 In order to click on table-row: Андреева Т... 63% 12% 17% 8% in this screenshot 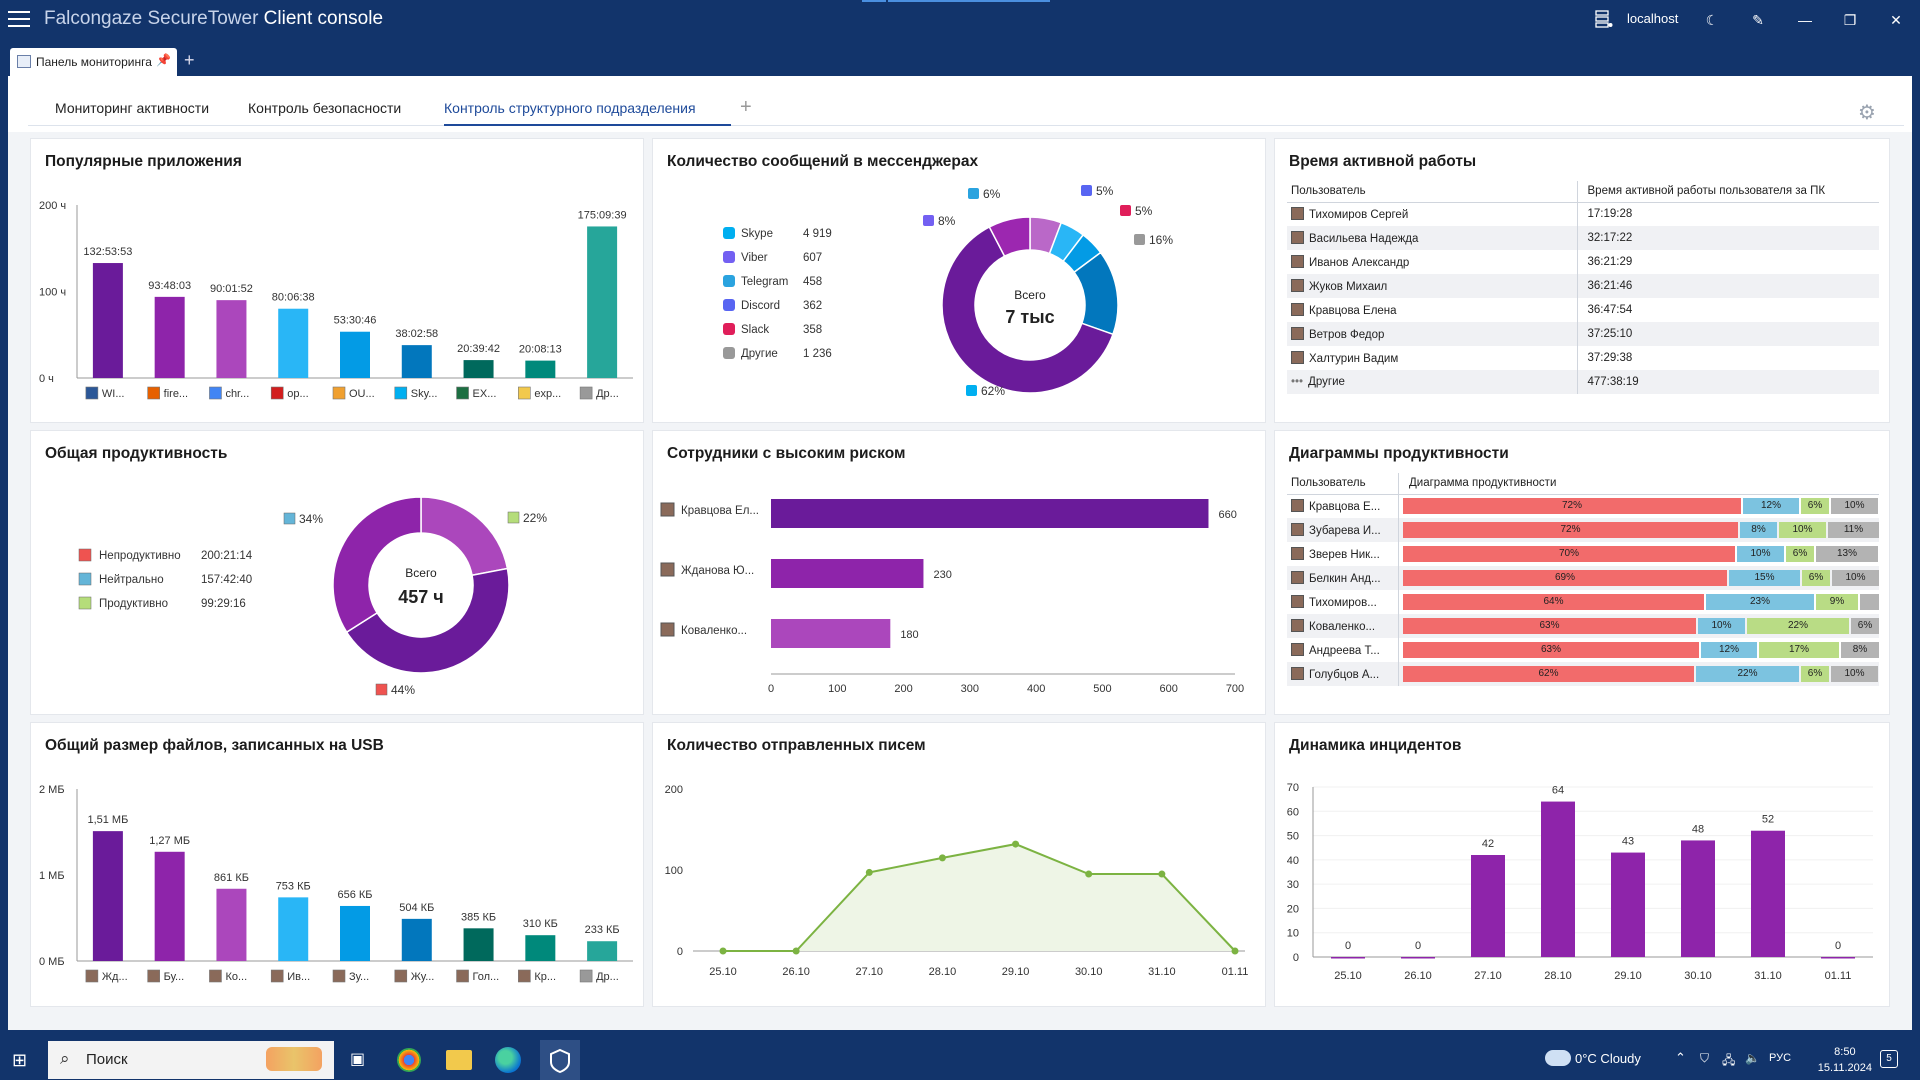, I will do `click(1583, 650)`.